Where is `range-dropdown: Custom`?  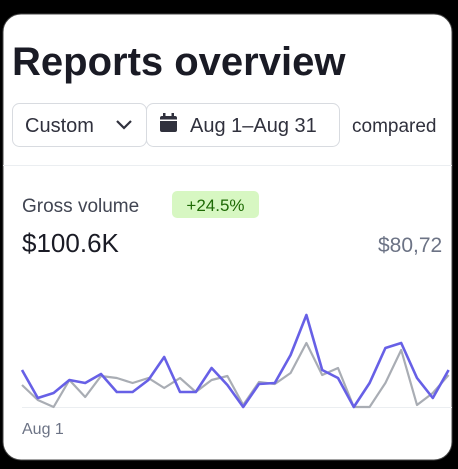 range-dropdown: Custom is located at coordinates (79, 125).